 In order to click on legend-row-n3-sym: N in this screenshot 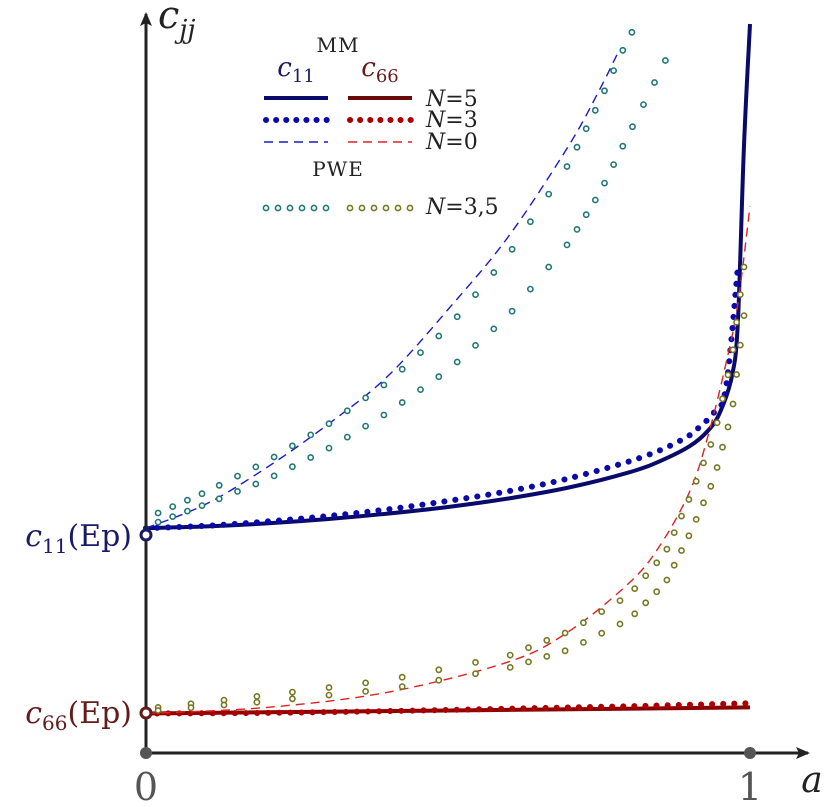, I will do `click(435, 120)`.